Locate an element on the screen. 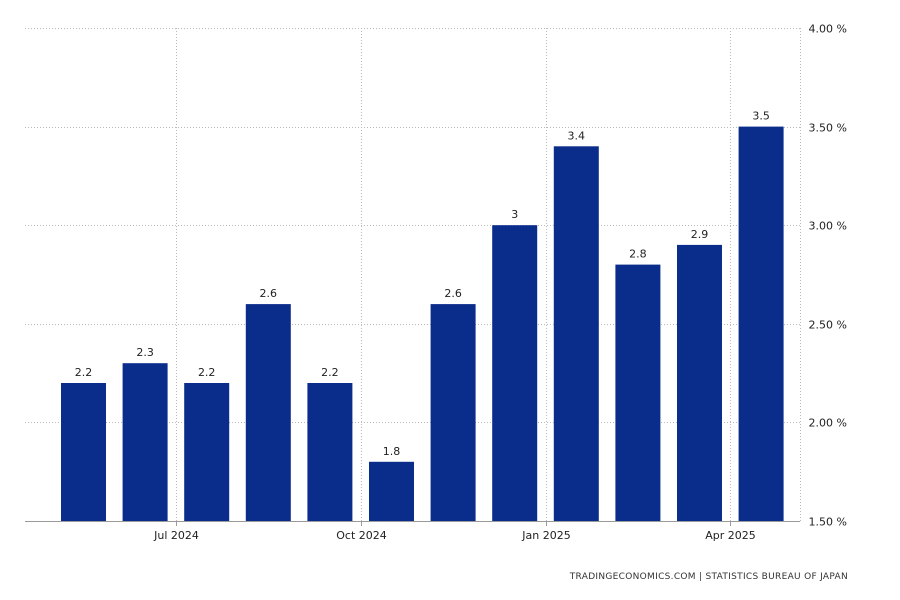 The height and width of the screenshot is (600, 900). x-tick-label: Apr 2025 is located at coordinates (730, 535).